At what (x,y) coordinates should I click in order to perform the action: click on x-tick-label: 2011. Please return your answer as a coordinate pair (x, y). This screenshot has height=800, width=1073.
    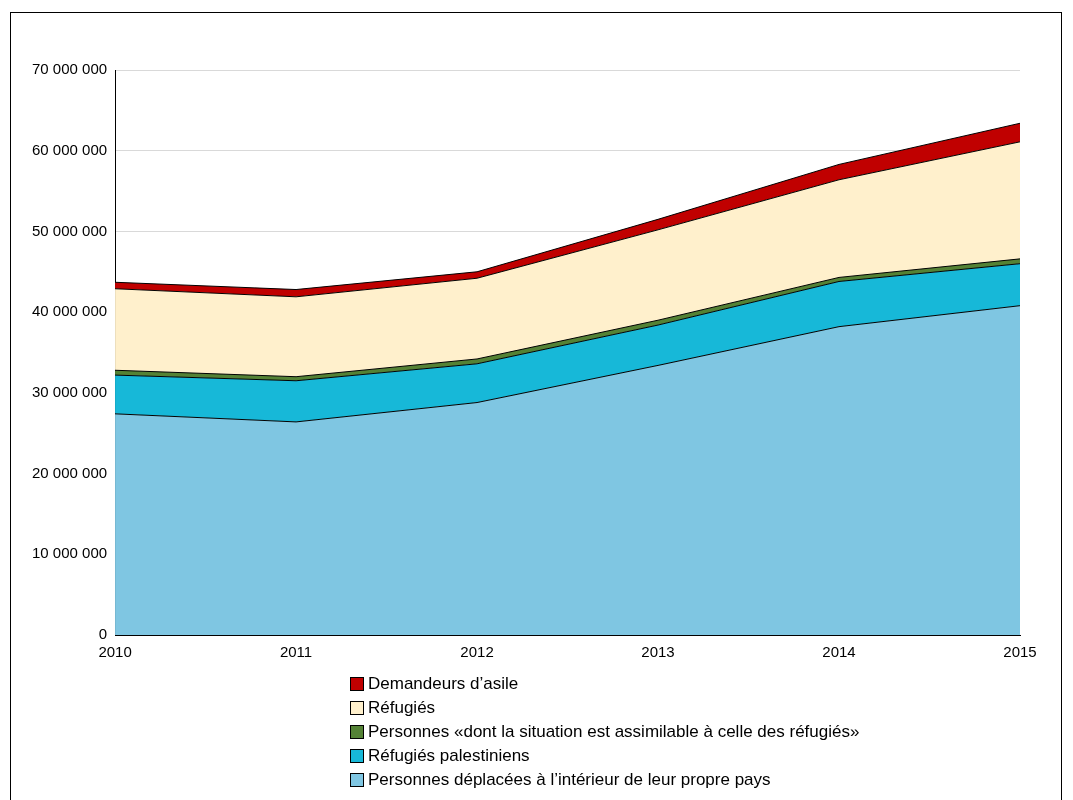
    Looking at the image, I should click on (296, 652).